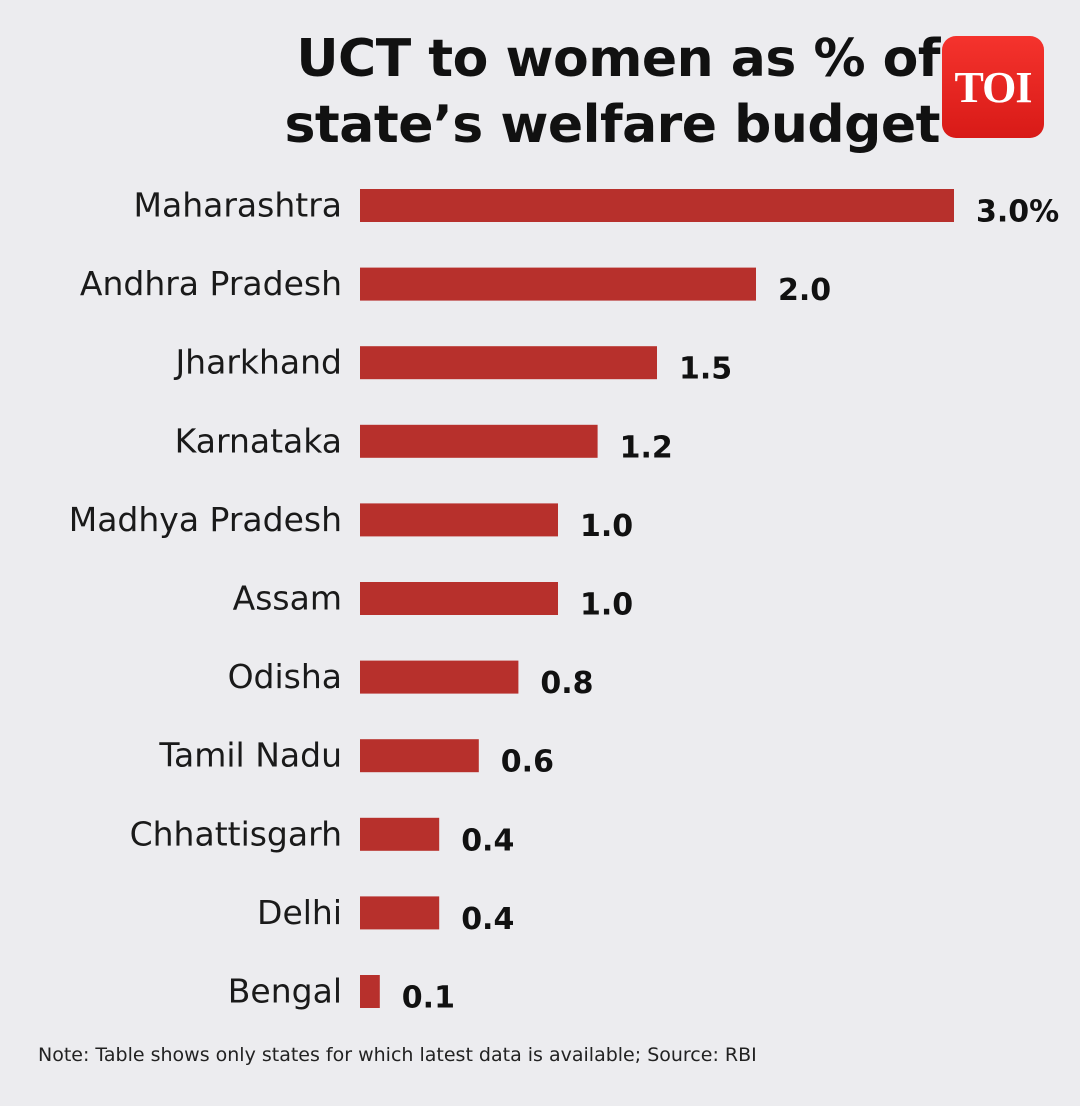 The width and height of the screenshot is (1080, 1106). Describe the element at coordinates (250, 755) in the screenshot. I see `category-label: Tamil Nadu` at that location.